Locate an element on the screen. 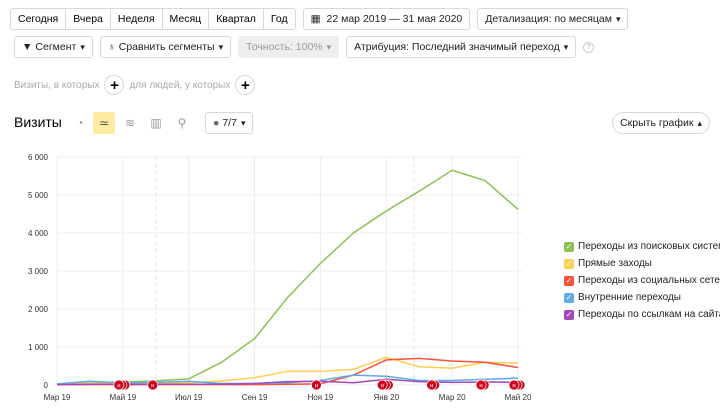 The width and height of the screenshot is (720, 419). detail-dropdown: Детализация: по месяцам ▾ is located at coordinates (553, 19).